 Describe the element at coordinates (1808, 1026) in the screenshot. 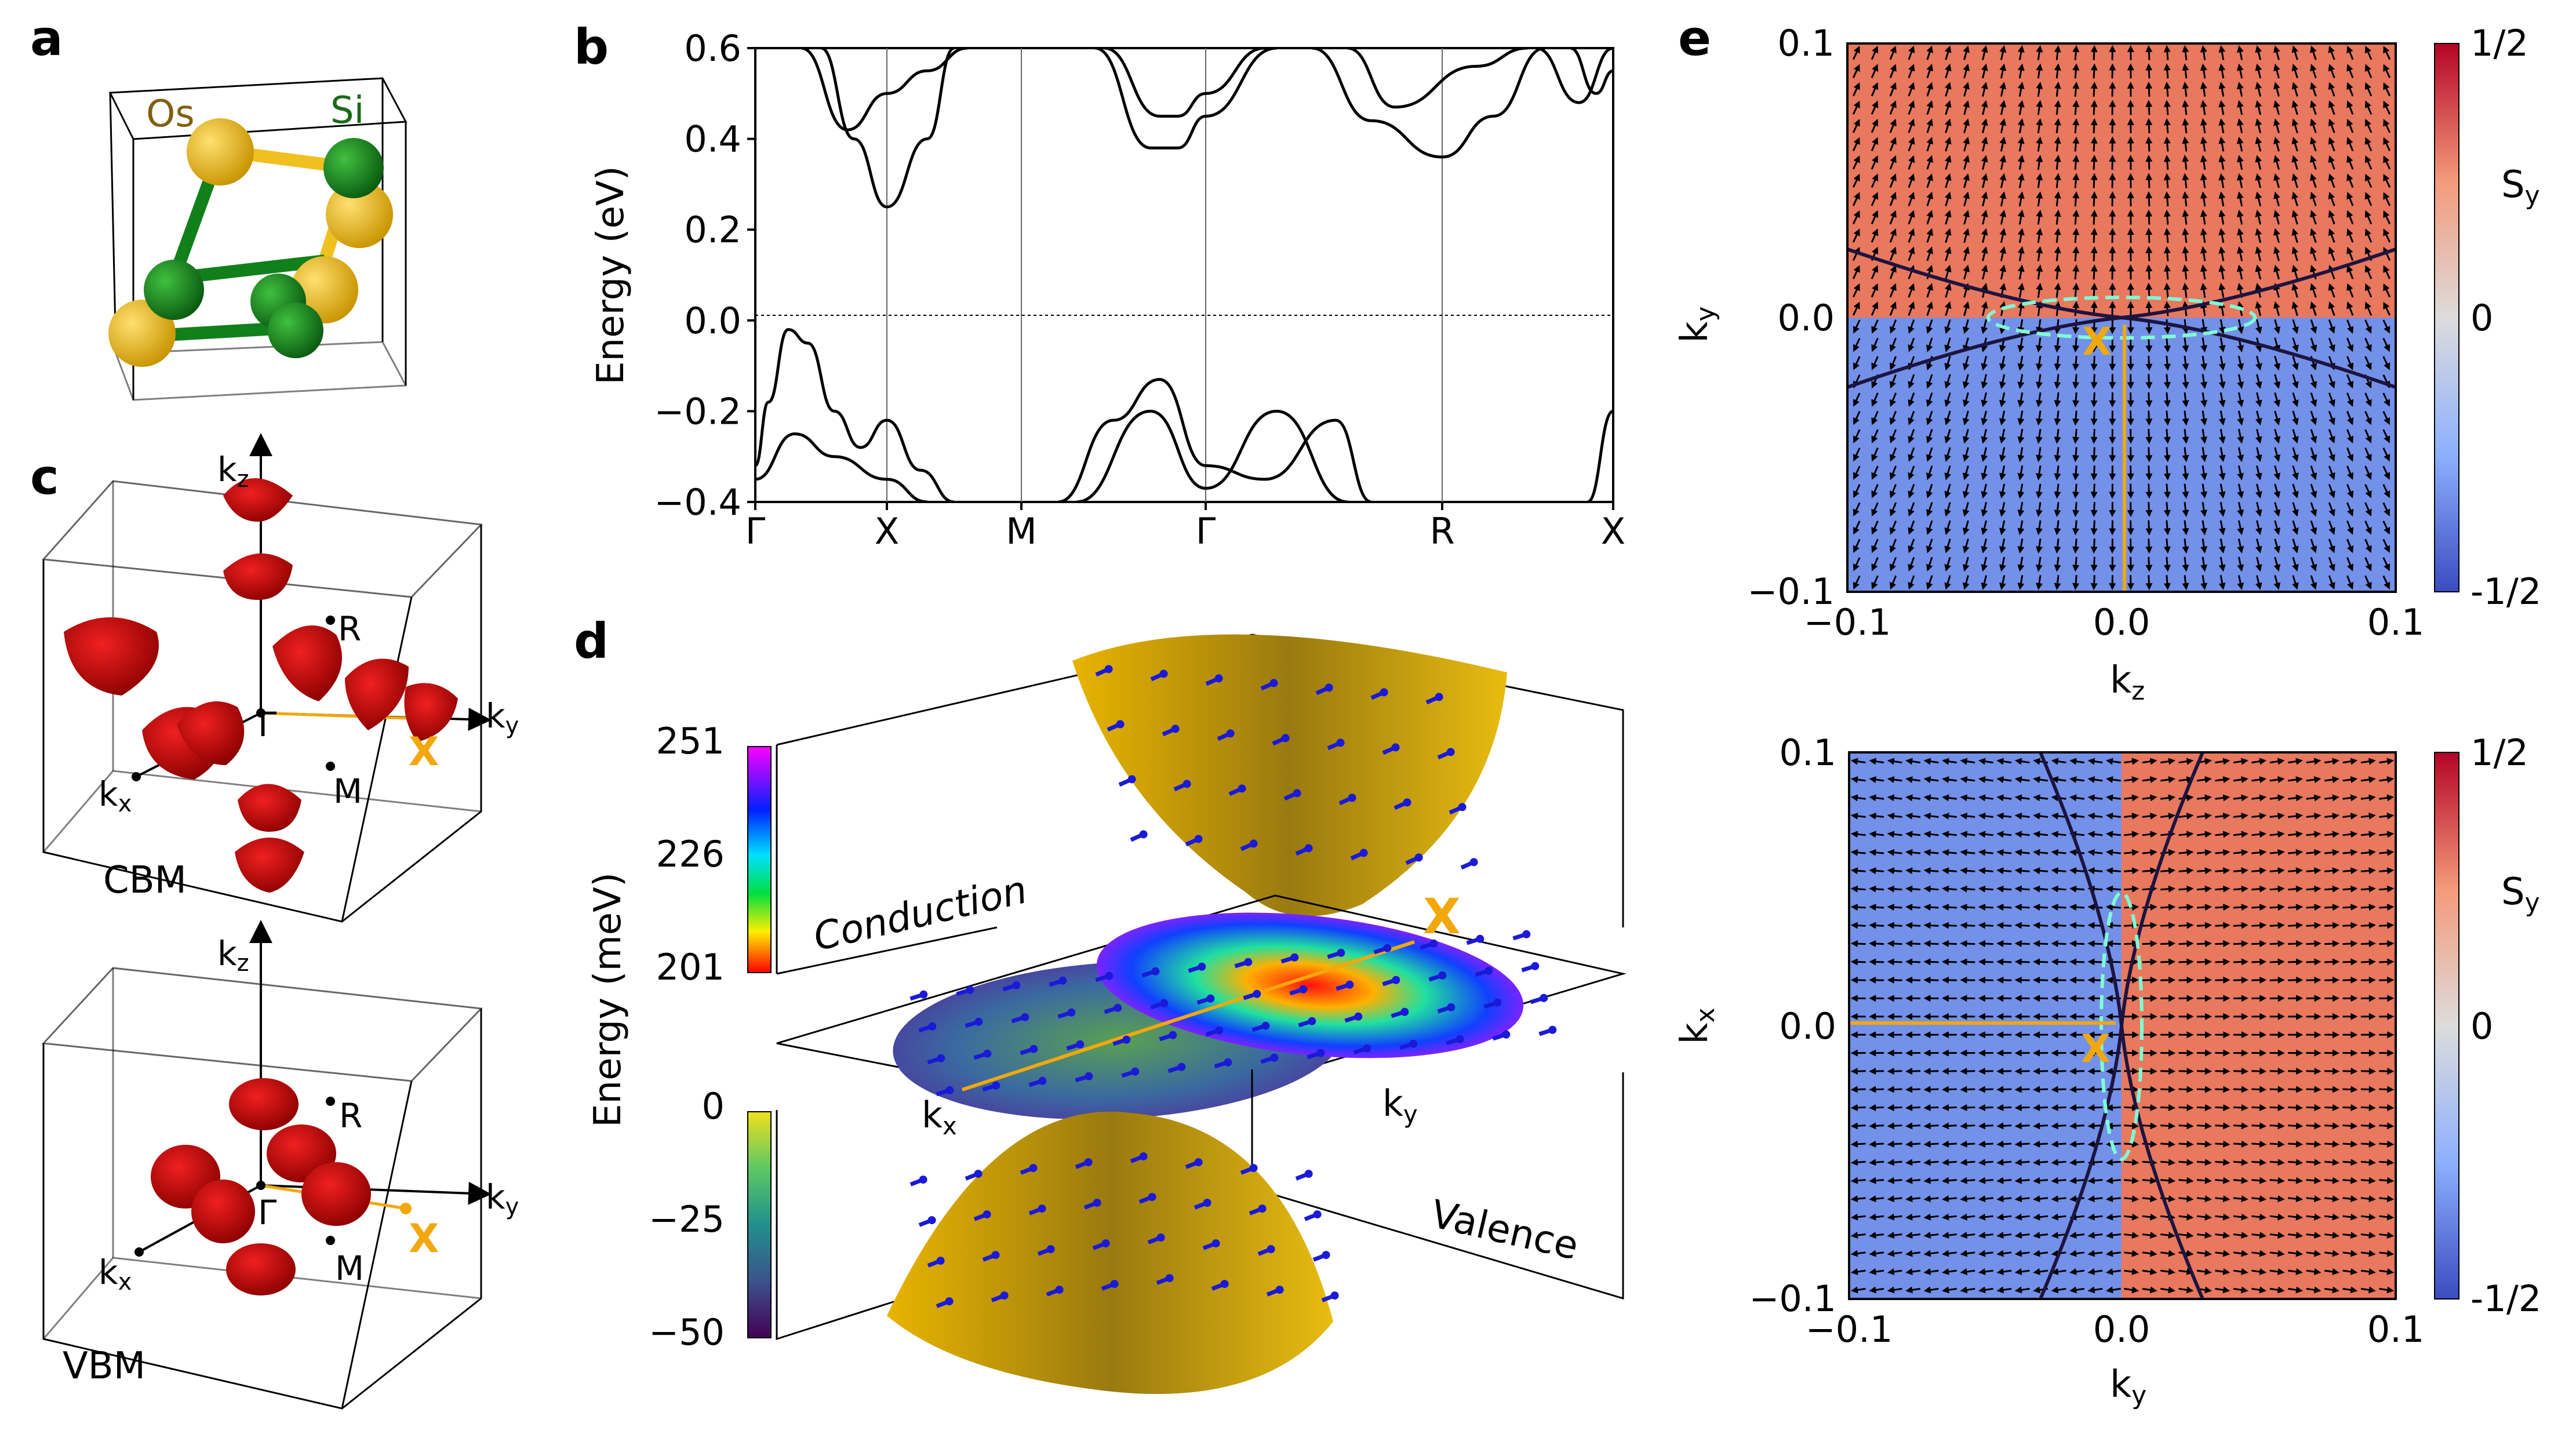

I see `ytick: 0.0` at that location.